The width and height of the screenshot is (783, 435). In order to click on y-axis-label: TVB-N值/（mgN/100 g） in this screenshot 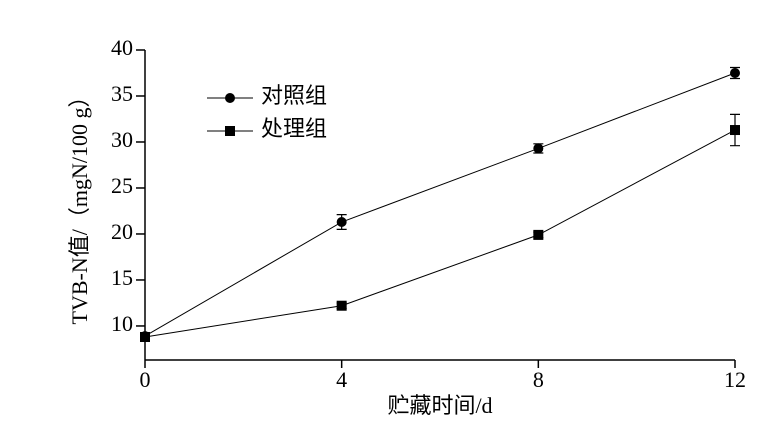, I will do `click(79, 205)`.